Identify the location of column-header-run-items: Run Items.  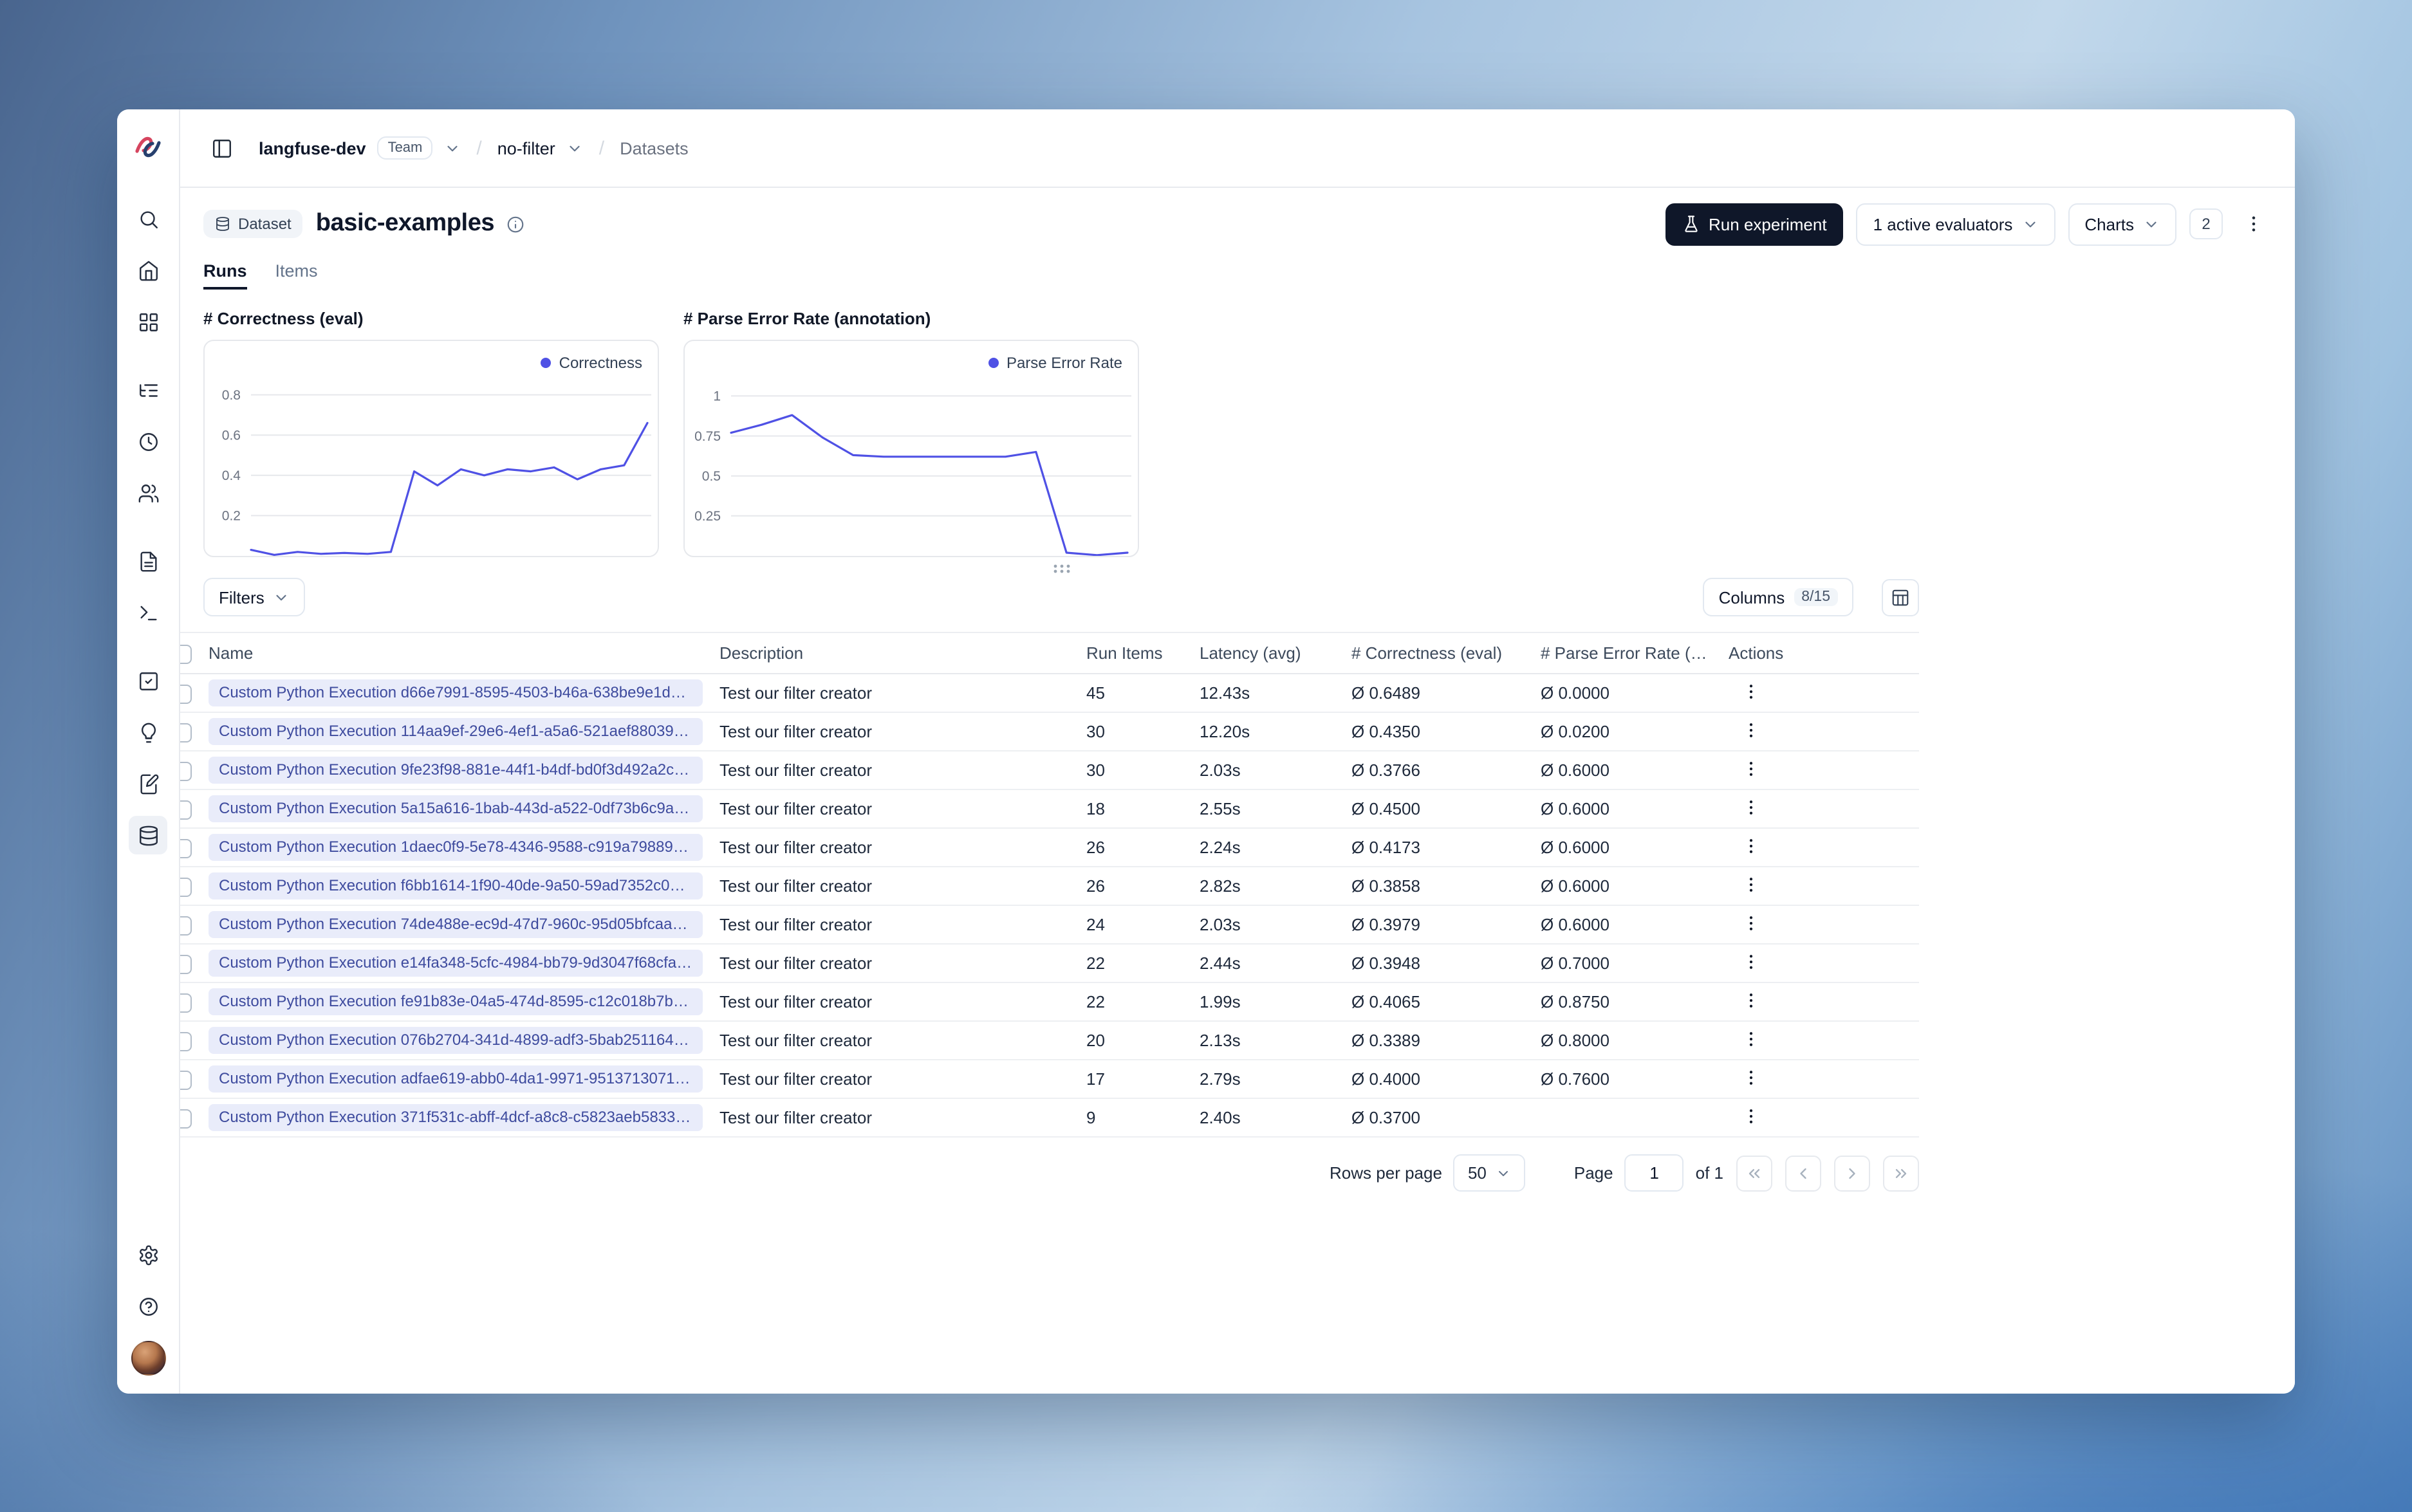
(1143, 653).